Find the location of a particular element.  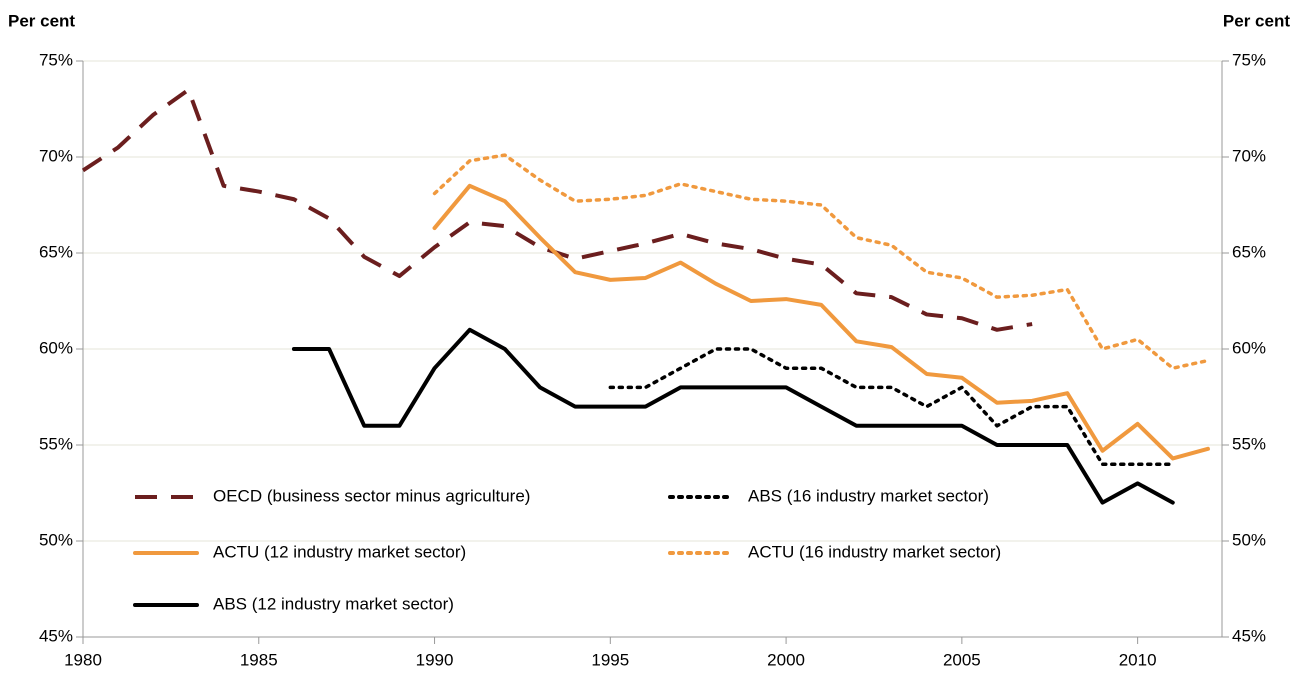

y2-tick-label: 45% is located at coordinates (1249, 635).